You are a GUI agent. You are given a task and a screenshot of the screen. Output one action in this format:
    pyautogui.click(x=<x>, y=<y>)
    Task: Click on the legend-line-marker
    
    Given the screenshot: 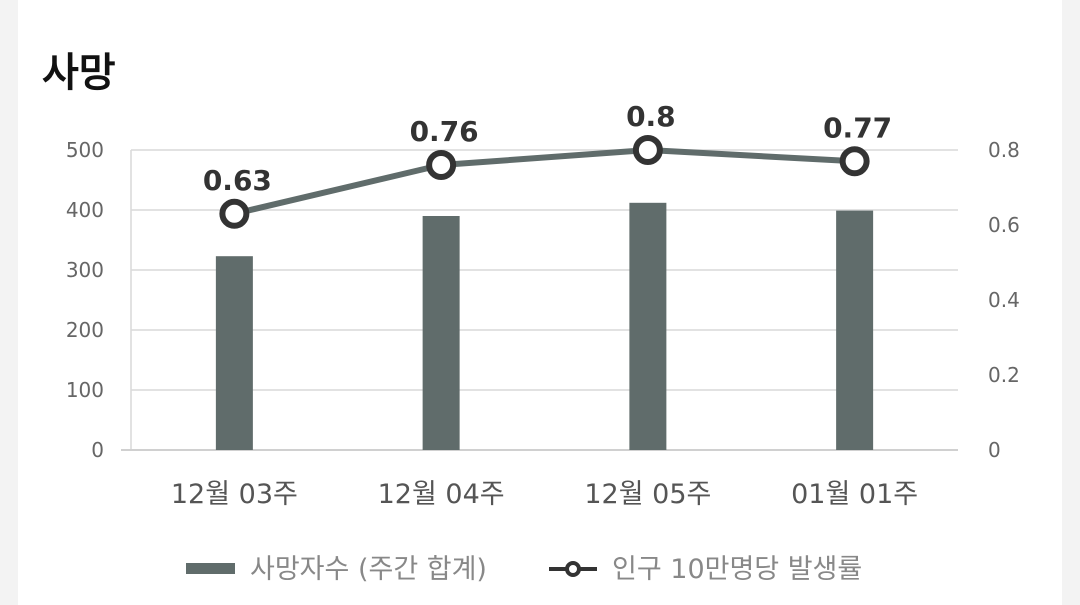 What is the action you would take?
    pyautogui.click(x=573, y=569)
    